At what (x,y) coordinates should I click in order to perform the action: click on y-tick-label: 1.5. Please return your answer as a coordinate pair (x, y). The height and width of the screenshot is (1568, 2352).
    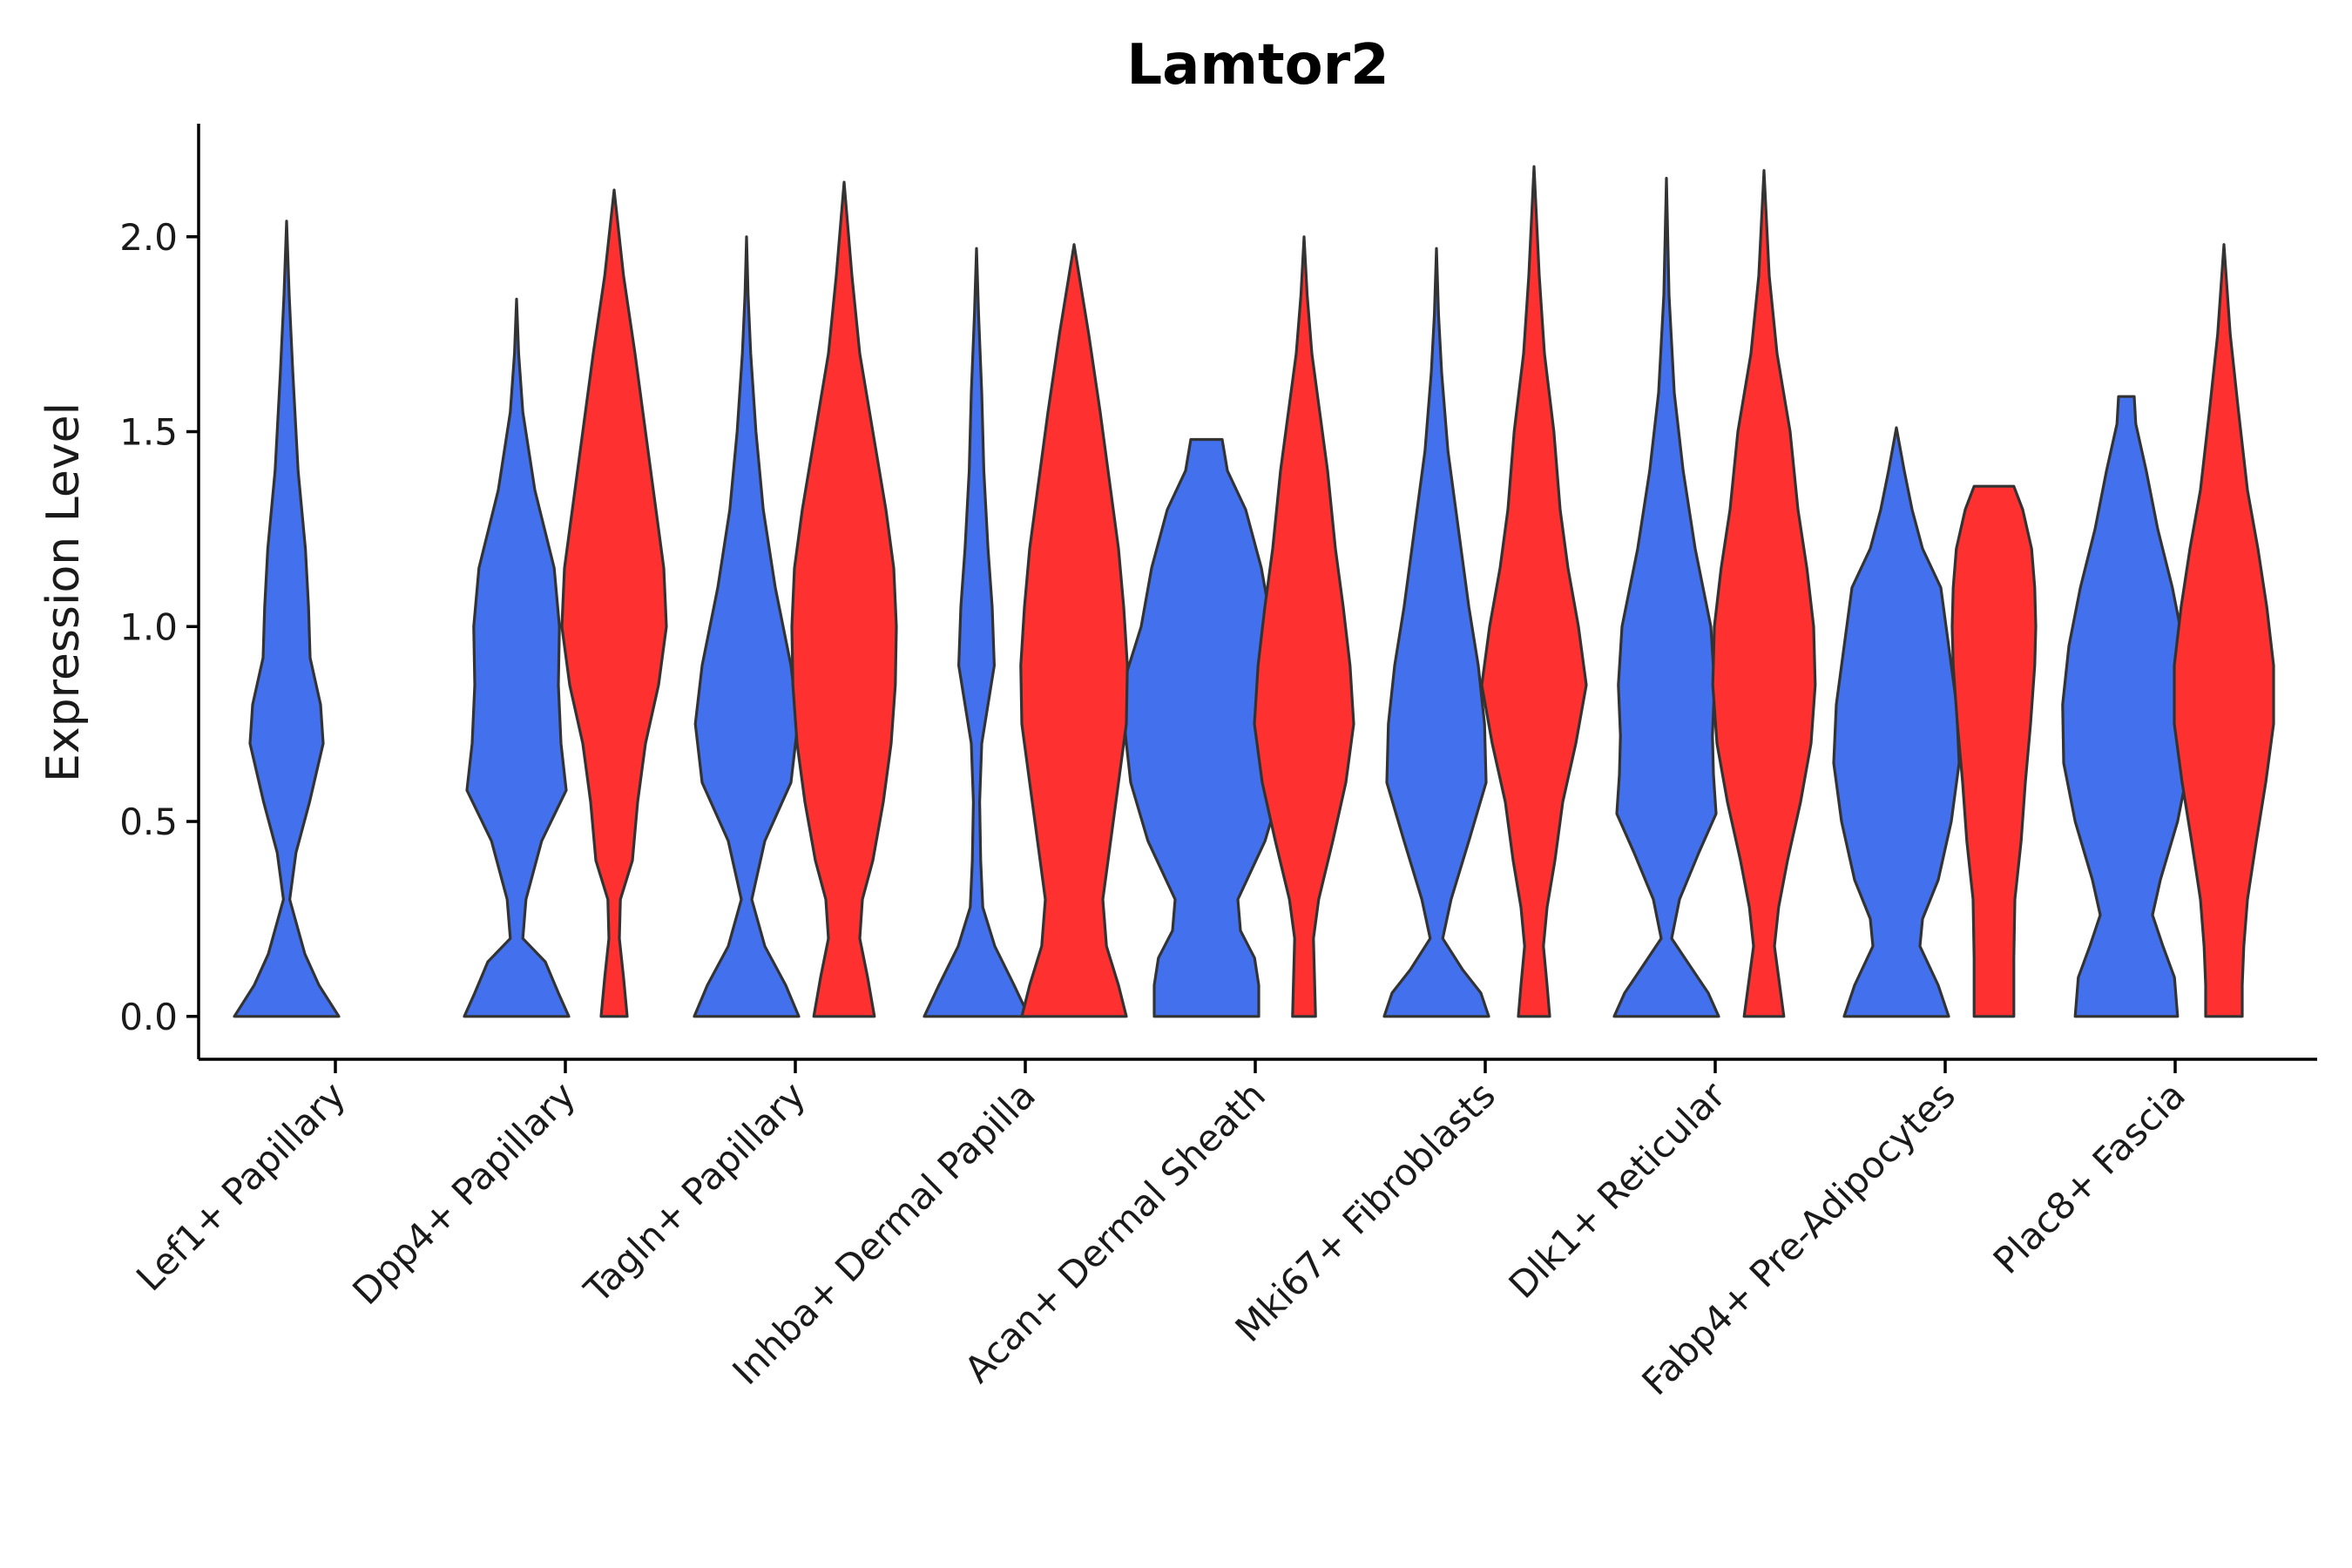
    Looking at the image, I should click on (148, 432).